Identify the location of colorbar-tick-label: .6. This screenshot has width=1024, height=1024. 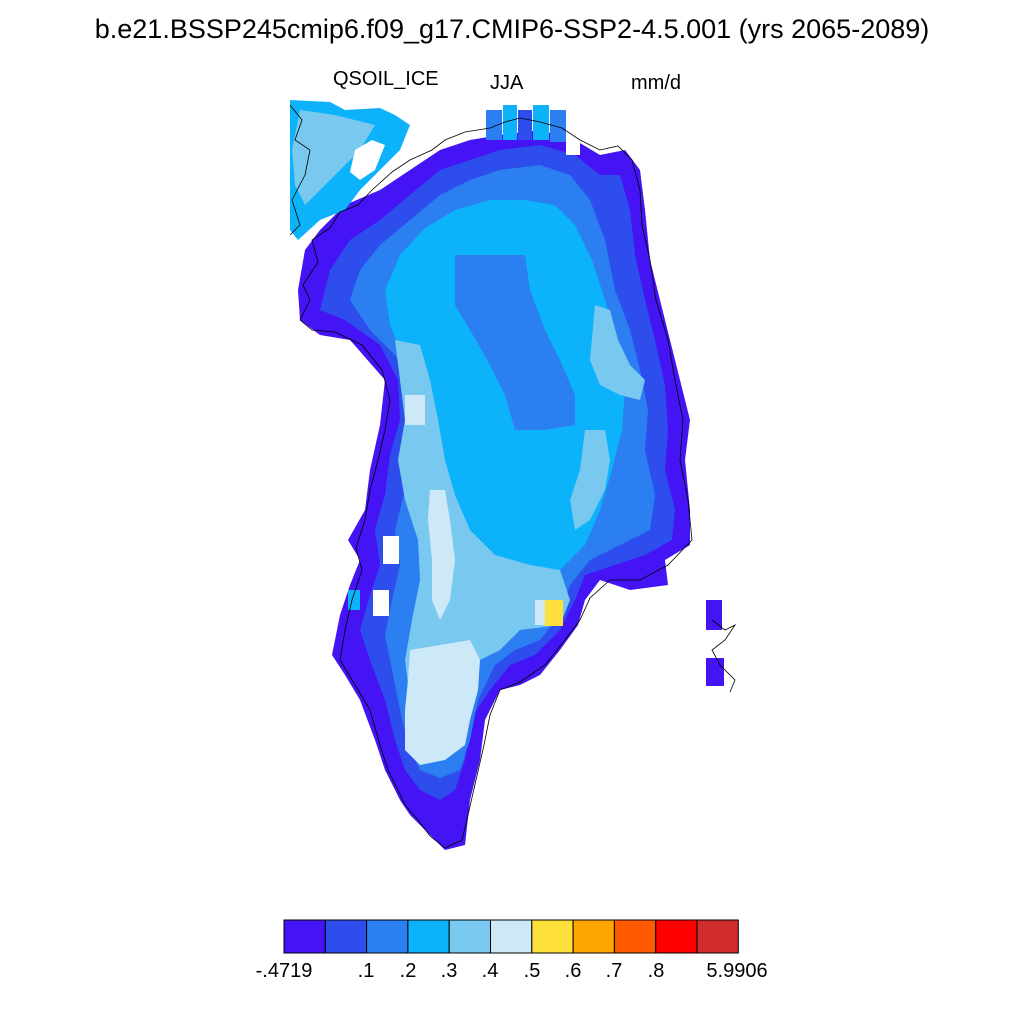
(573, 971).